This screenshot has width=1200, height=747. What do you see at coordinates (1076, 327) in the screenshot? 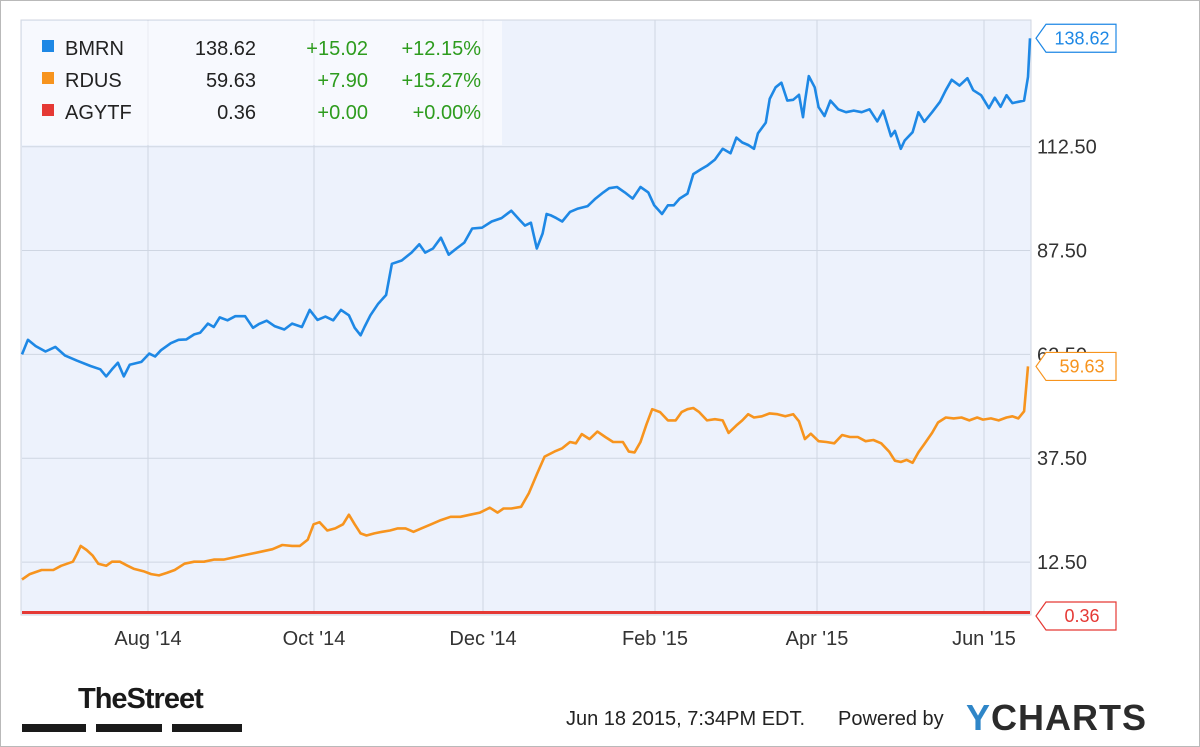
I see `end-labels: 138.62 59.63 0.36` at bounding box center [1076, 327].